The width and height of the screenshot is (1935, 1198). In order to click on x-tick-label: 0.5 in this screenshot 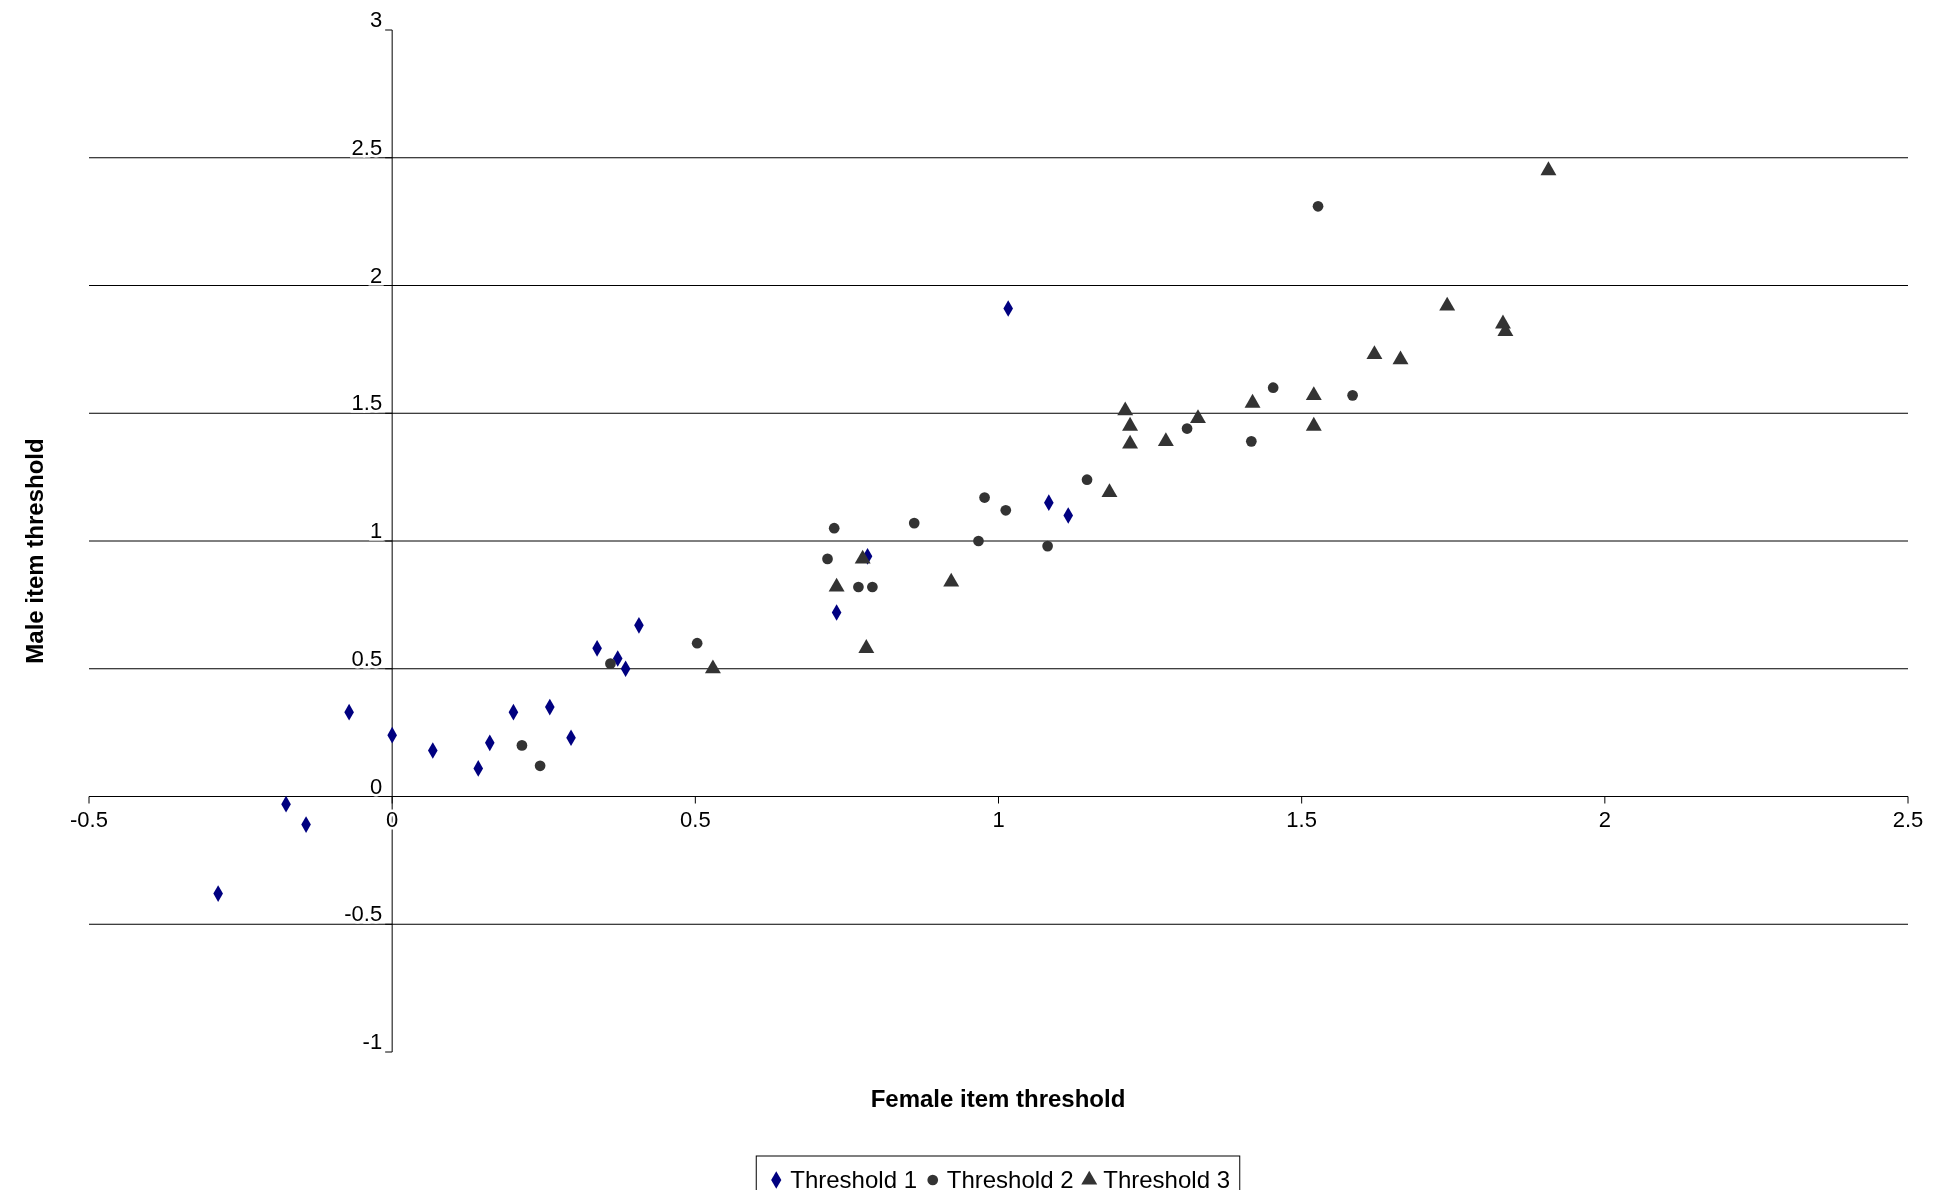, I will do `click(695, 819)`.